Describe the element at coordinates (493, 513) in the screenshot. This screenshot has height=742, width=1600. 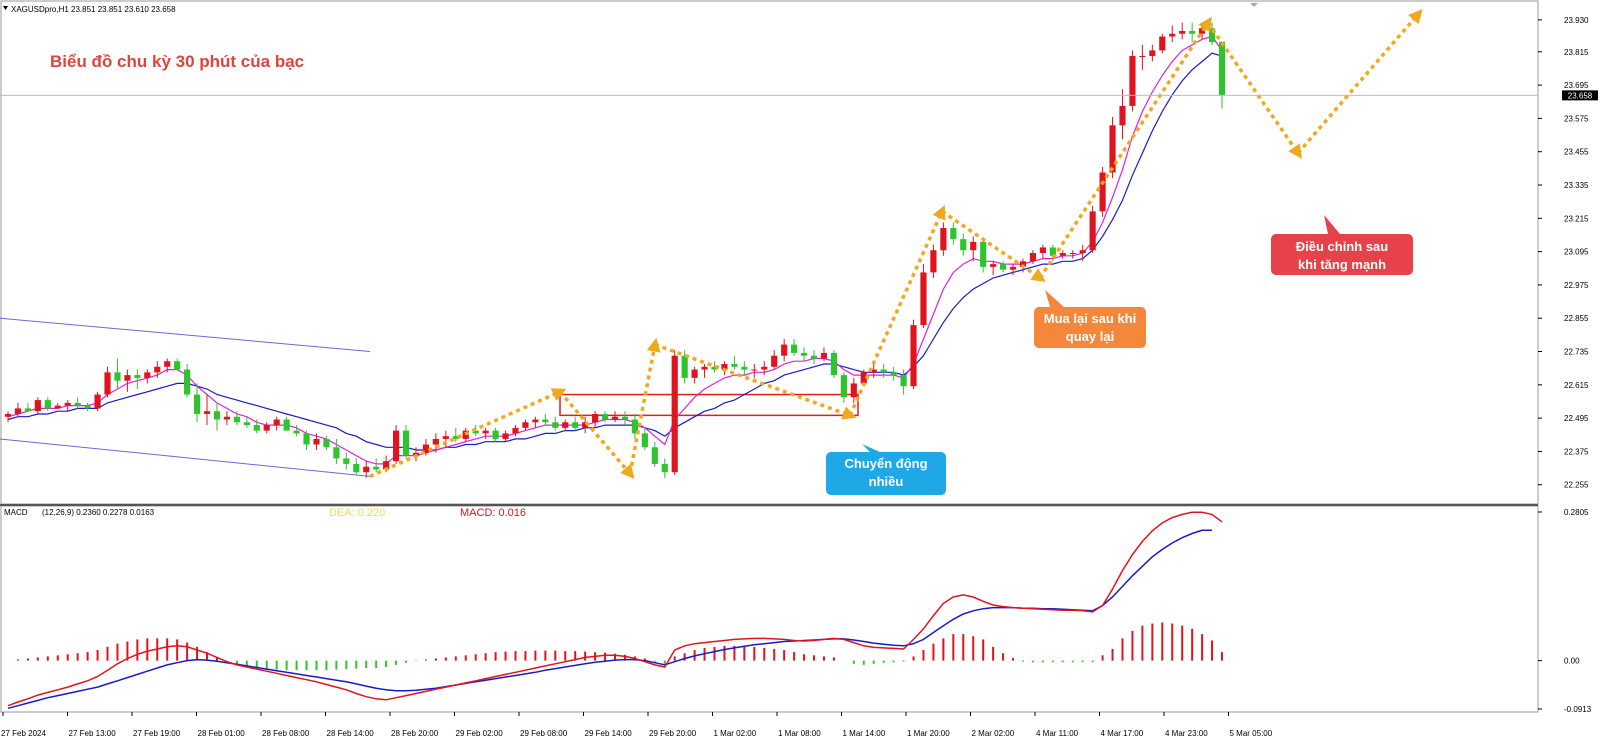
I see `macd-label: MACD: 0.016` at that location.